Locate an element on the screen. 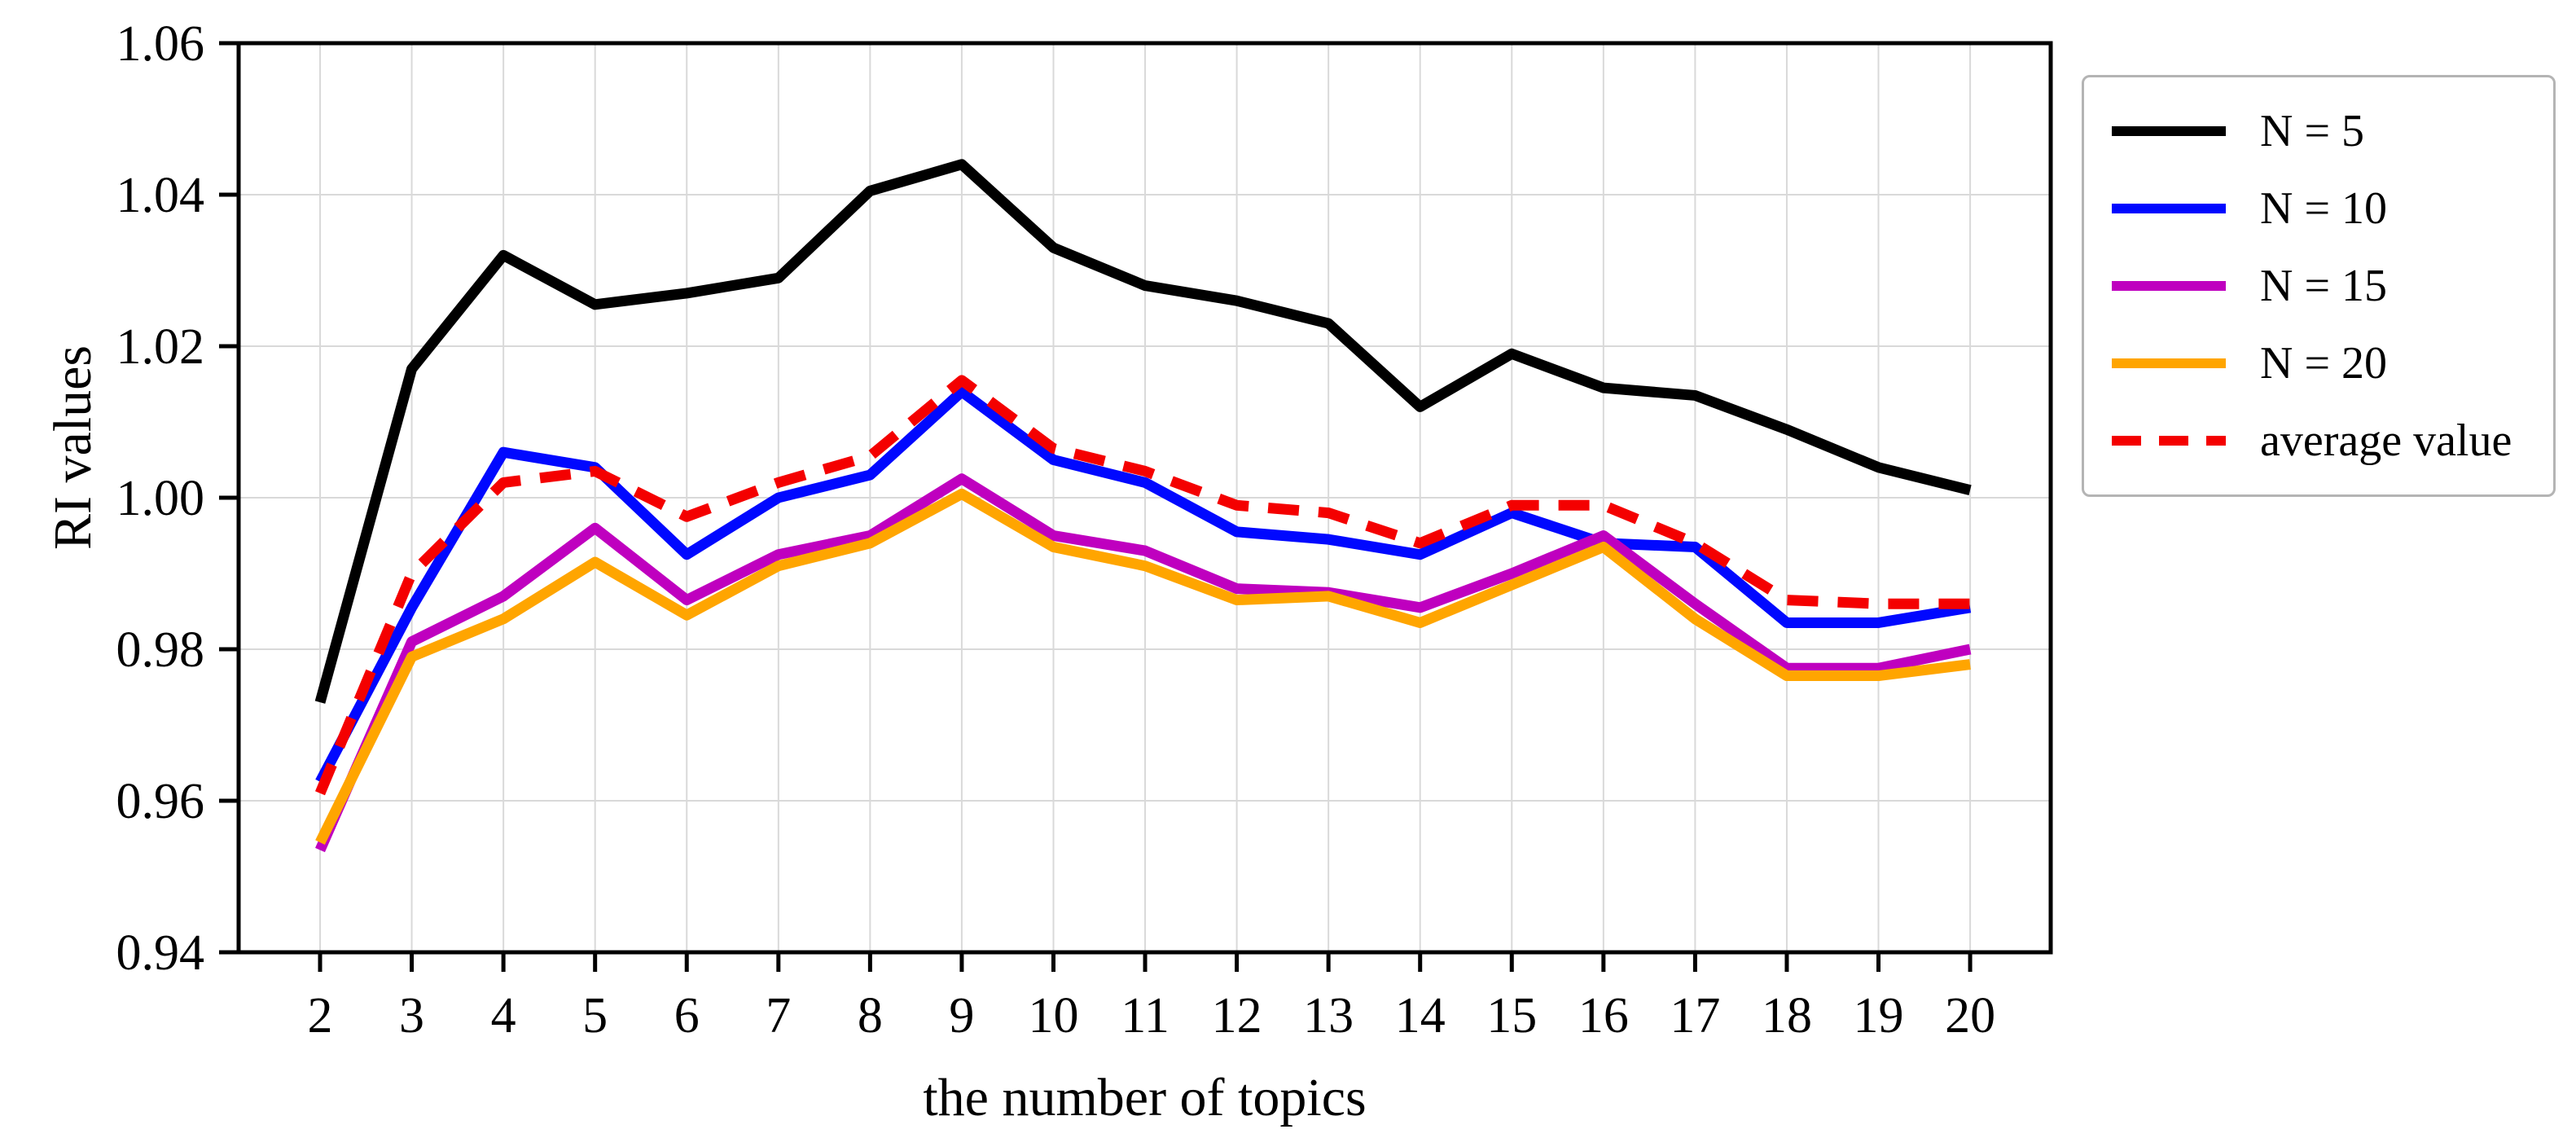  legend-item-n5: N = 5 is located at coordinates (2318, 131).